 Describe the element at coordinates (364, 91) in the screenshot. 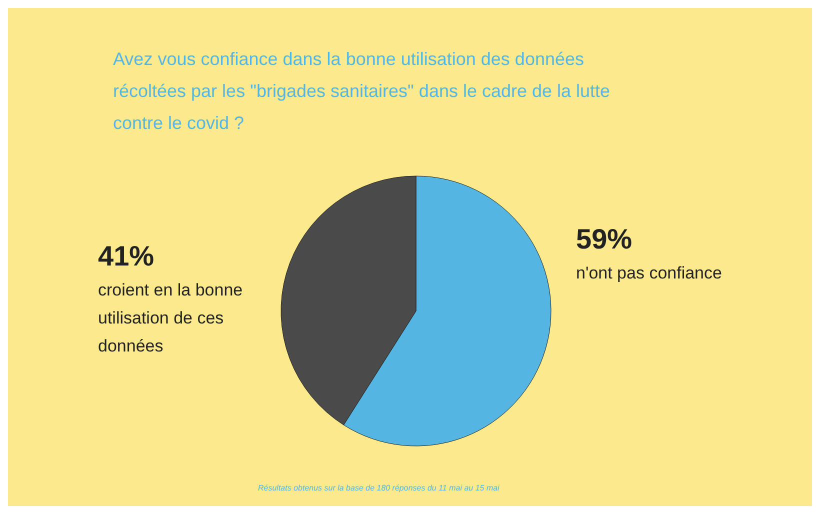

I see `chart-title: Avez vous confiance dans la bonne utilisation des données récoltées par les "brigades sanitaires" dans le cadre de la lutte contre le covid ?` at that location.